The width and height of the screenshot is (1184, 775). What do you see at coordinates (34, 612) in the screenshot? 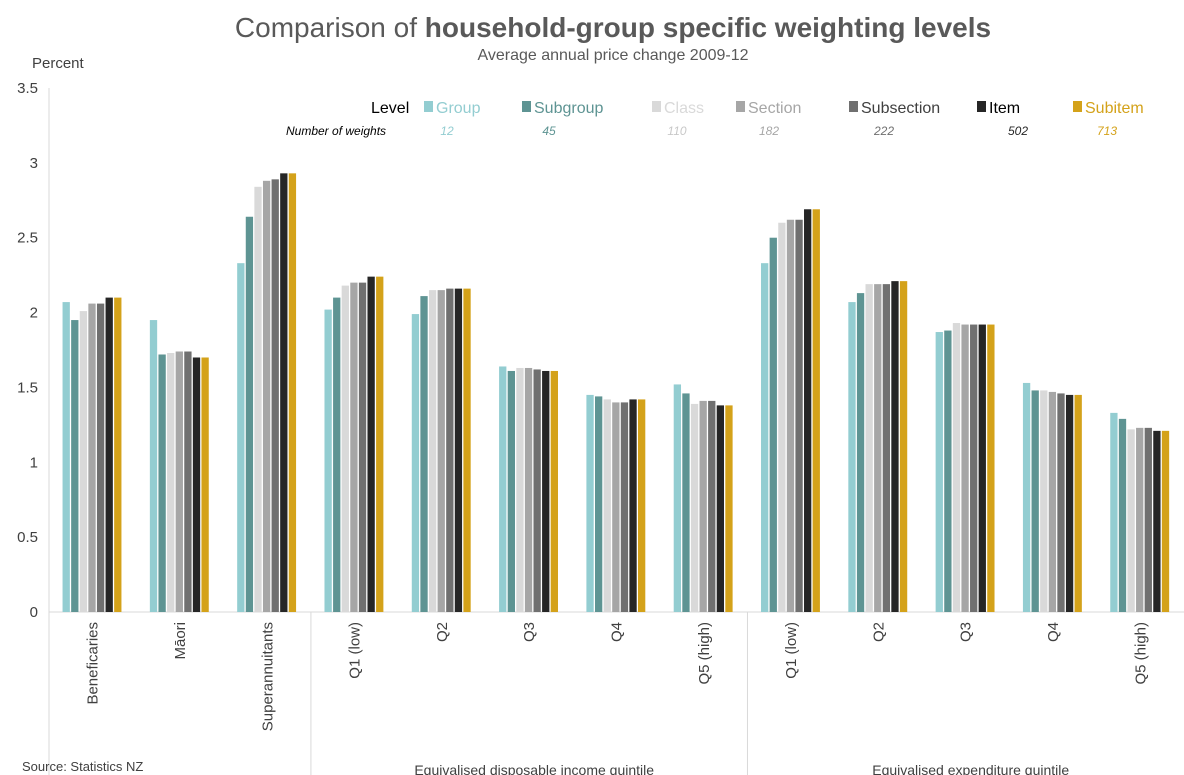
I see `y-tick-label: 0` at bounding box center [34, 612].